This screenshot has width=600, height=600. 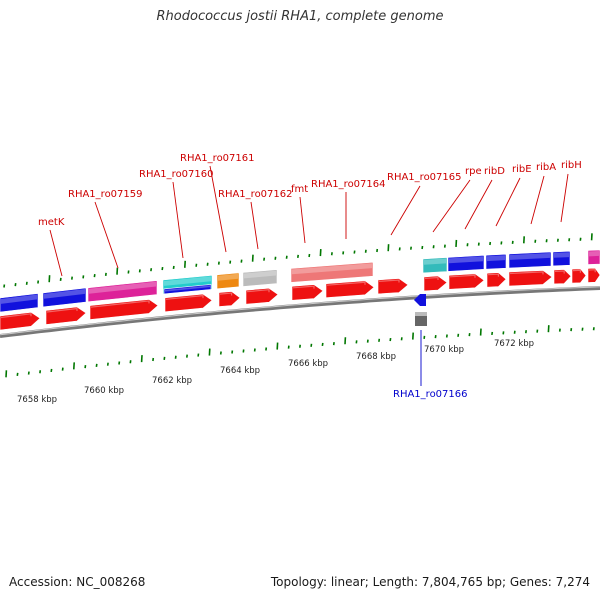 I want to click on gene-box-strip-gloss, so click(x=187, y=288).